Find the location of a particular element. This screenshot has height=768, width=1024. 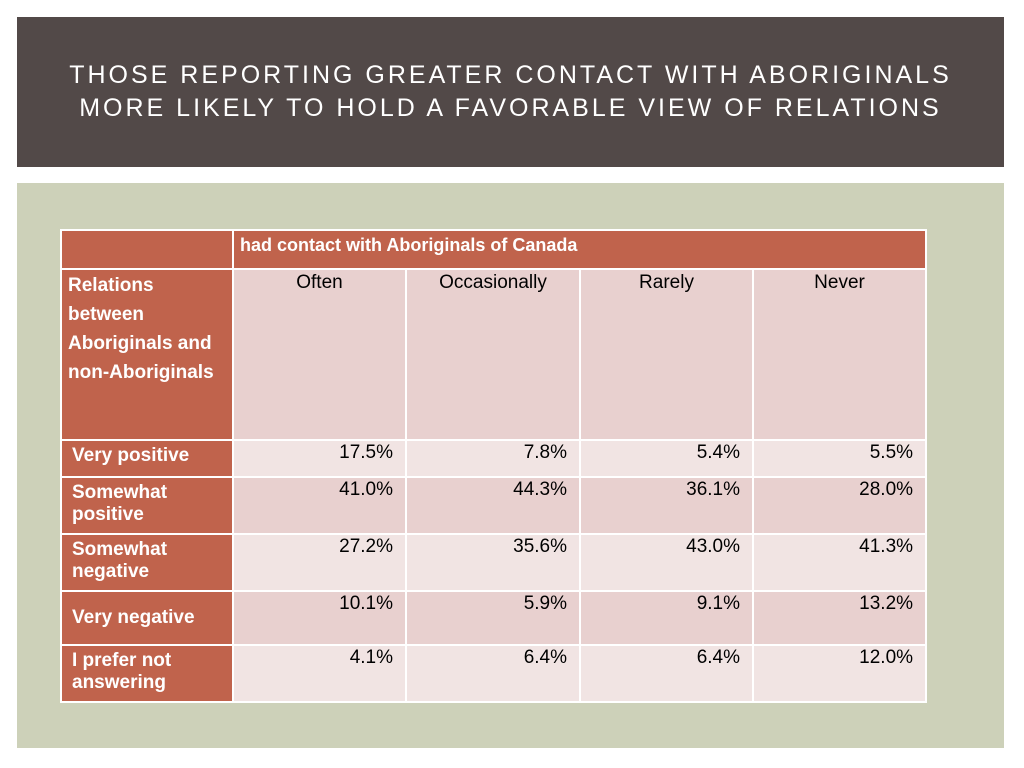

column-header-occasionally: Occasionally is located at coordinates (493, 354).